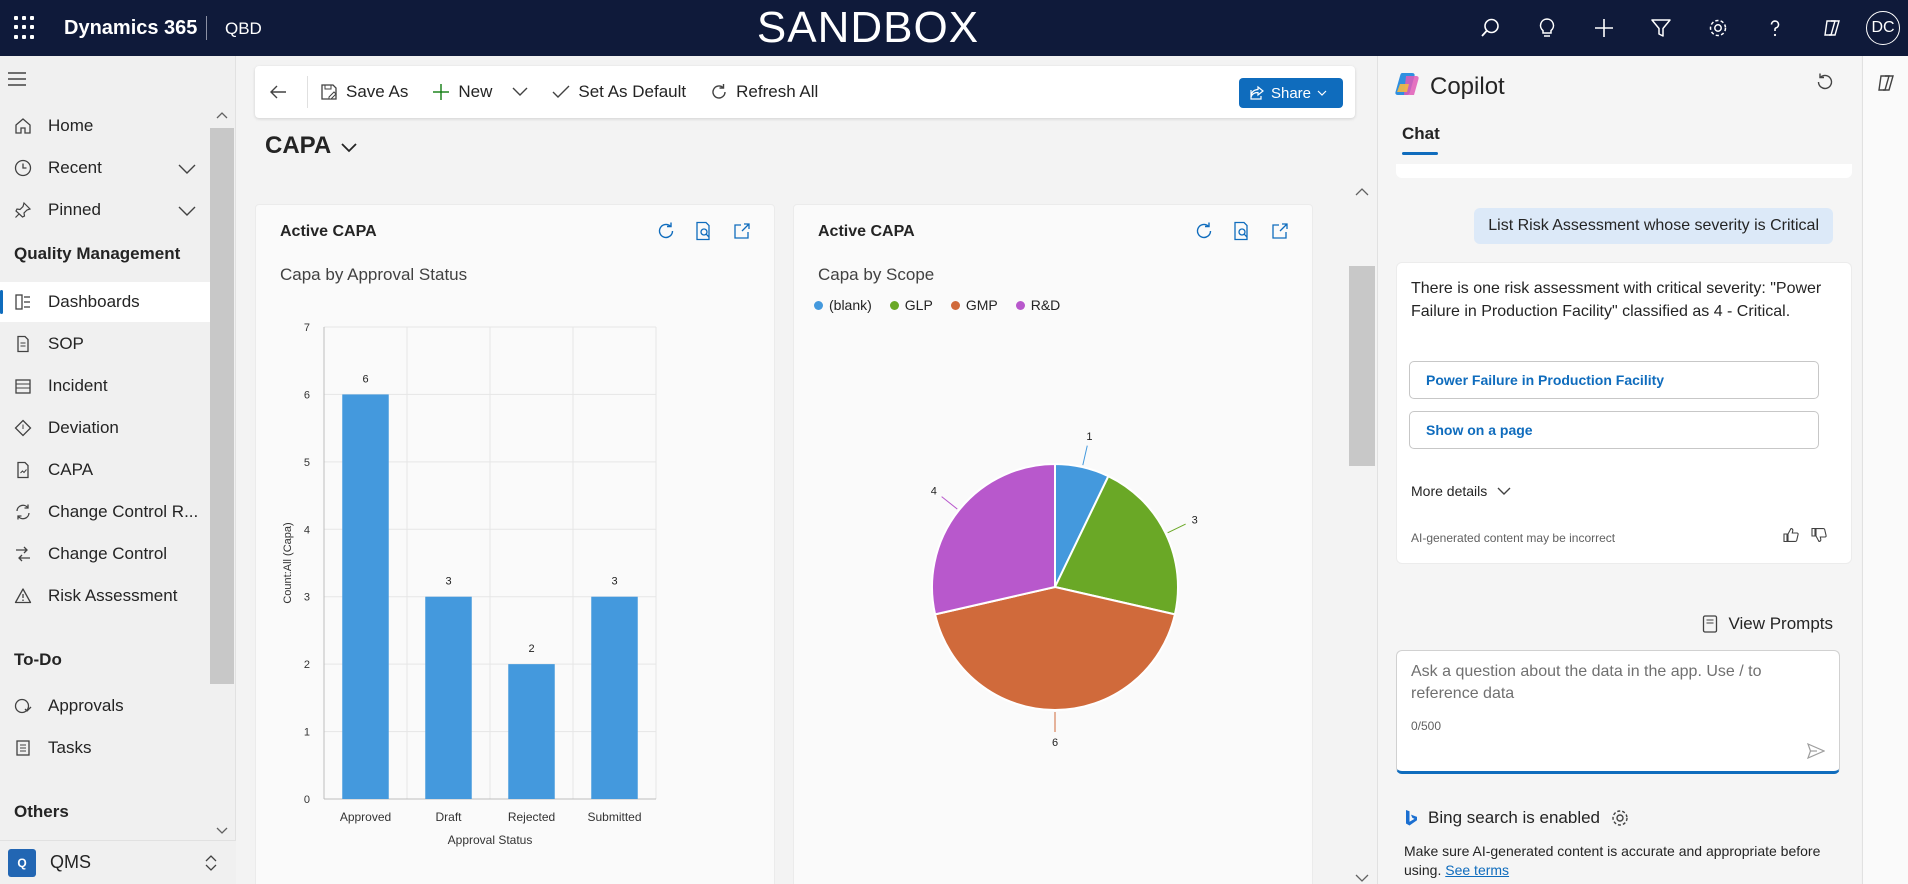 This screenshot has height=884, width=1908. I want to click on main-scrollbar, so click(1362, 536).